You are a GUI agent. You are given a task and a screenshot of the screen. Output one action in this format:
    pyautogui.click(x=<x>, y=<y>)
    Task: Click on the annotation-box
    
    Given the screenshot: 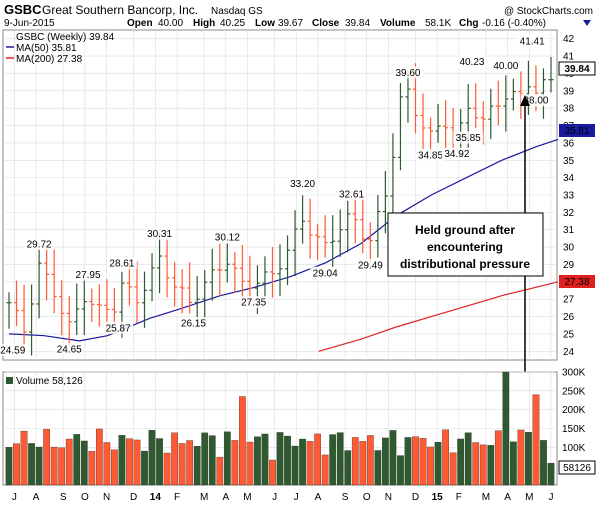 What is the action you would take?
    pyautogui.click(x=465, y=244)
    